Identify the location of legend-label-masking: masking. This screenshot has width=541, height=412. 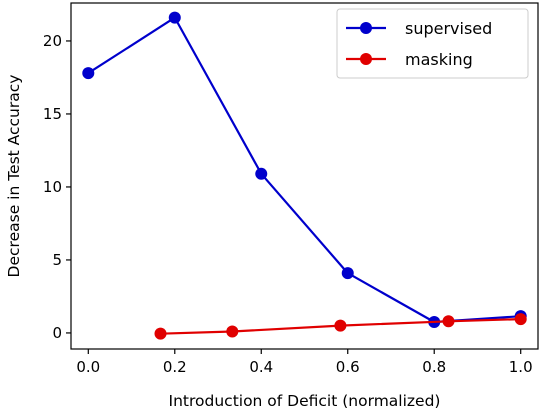
(439, 59).